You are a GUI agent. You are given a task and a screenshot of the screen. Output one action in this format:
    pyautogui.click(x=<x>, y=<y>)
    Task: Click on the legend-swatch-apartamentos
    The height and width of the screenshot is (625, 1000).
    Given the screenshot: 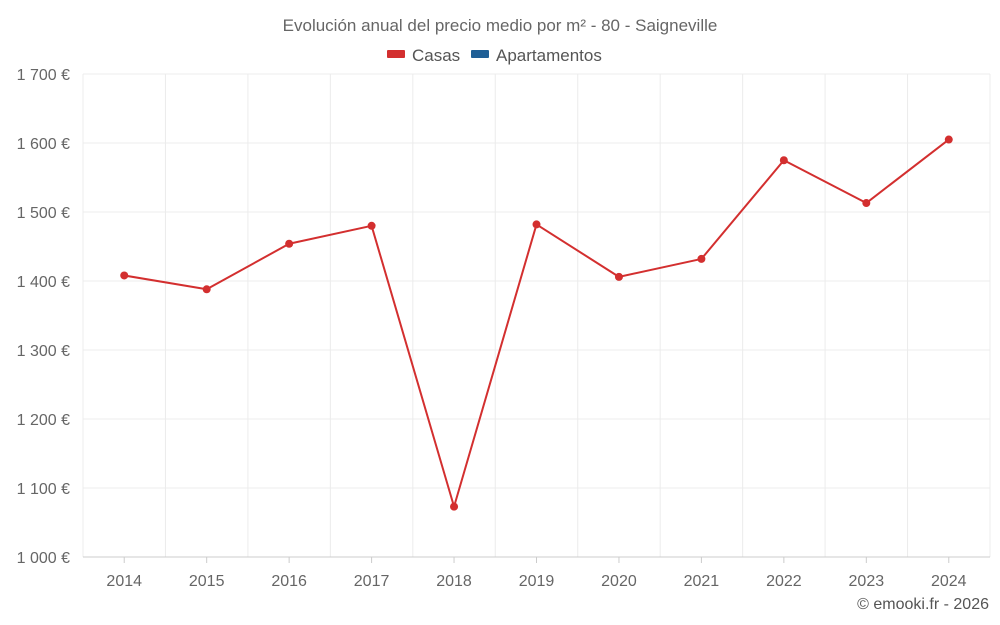 What is the action you would take?
    pyautogui.click(x=480, y=54)
    